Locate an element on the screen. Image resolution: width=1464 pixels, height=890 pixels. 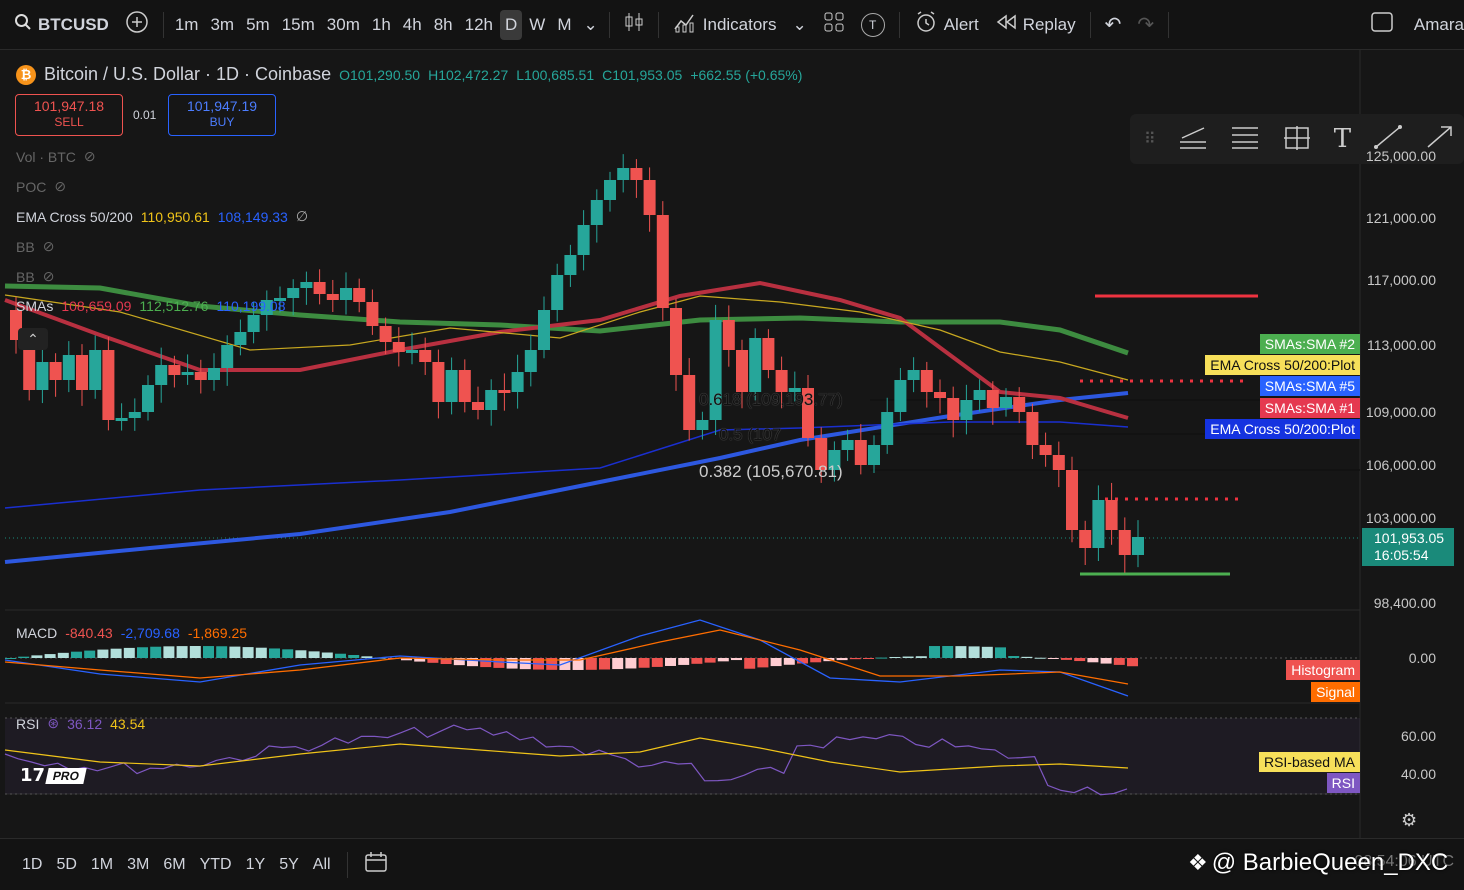
arrow-tool-icon is located at coordinates (1440, 139).